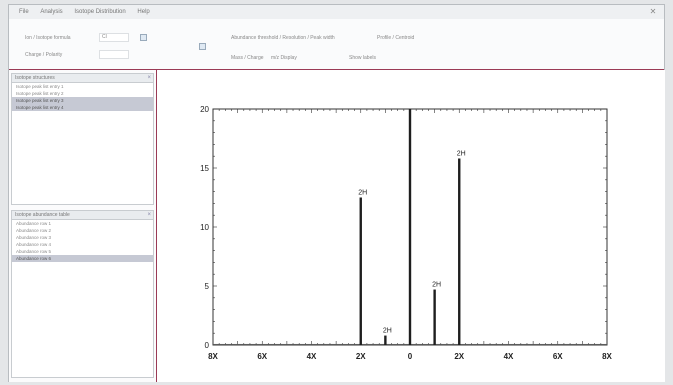  Describe the element at coordinates (202, 46) in the screenshot. I see `polarity-checkbox` at that location.